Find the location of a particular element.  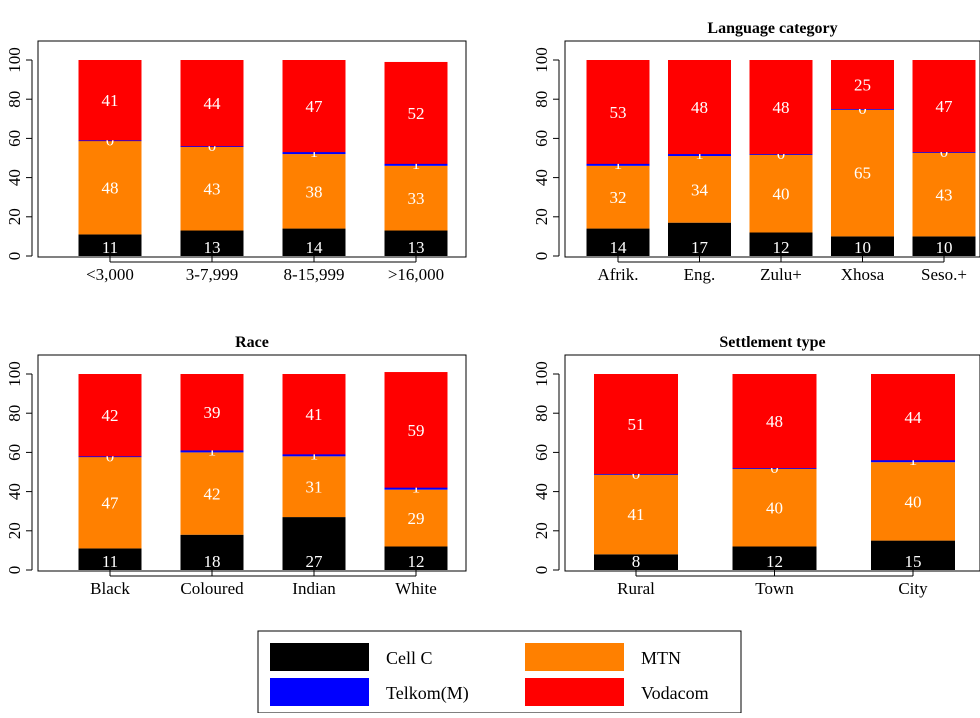

x-tick-label: 3-7,999 is located at coordinates (212, 274).